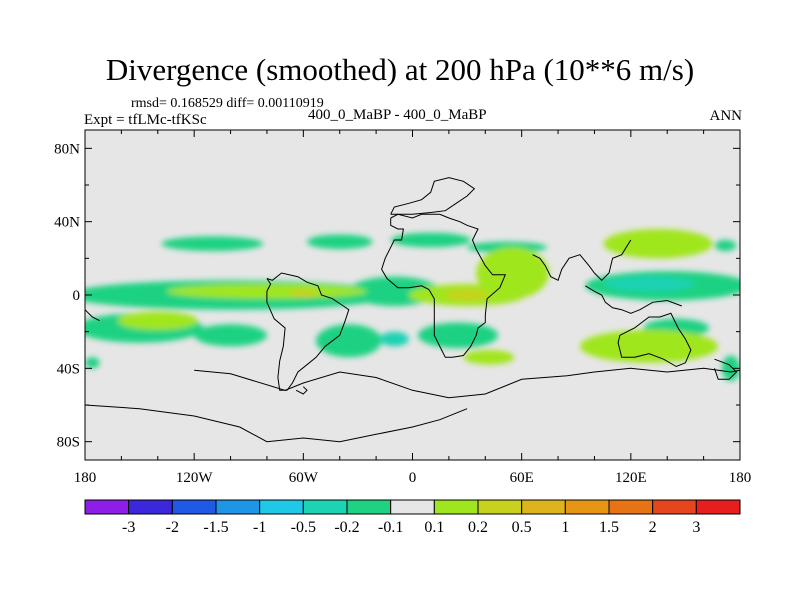 This screenshot has height=600, width=800. I want to click on colorbar-label-7: 0.1, so click(434, 527).